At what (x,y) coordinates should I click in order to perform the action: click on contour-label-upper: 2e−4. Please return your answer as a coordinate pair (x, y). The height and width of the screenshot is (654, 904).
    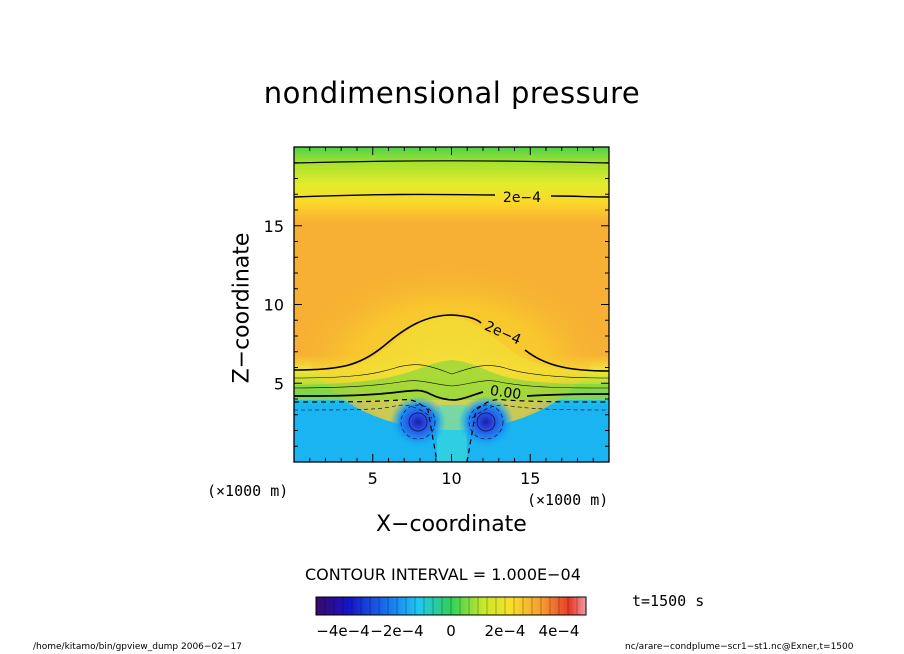
    Looking at the image, I should click on (522, 198).